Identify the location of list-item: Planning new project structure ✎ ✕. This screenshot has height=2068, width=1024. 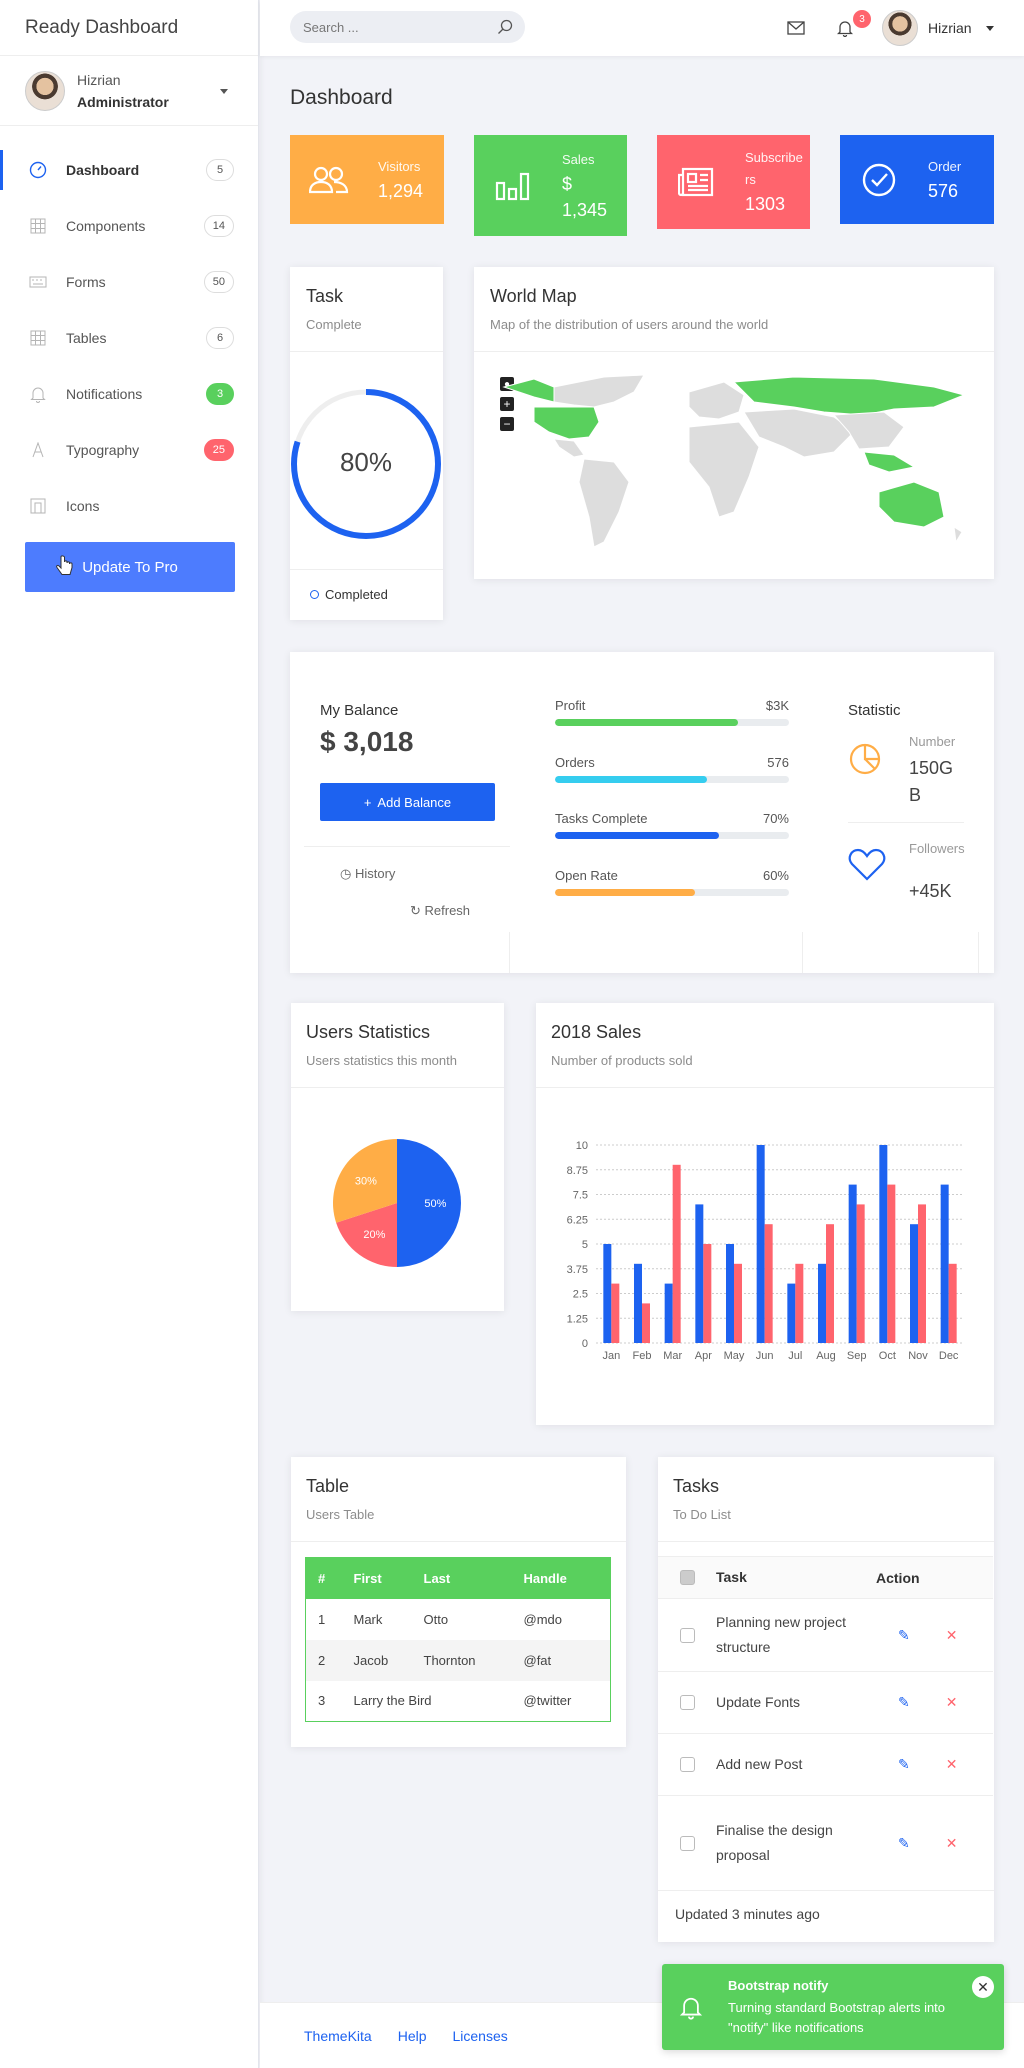
(825, 1634).